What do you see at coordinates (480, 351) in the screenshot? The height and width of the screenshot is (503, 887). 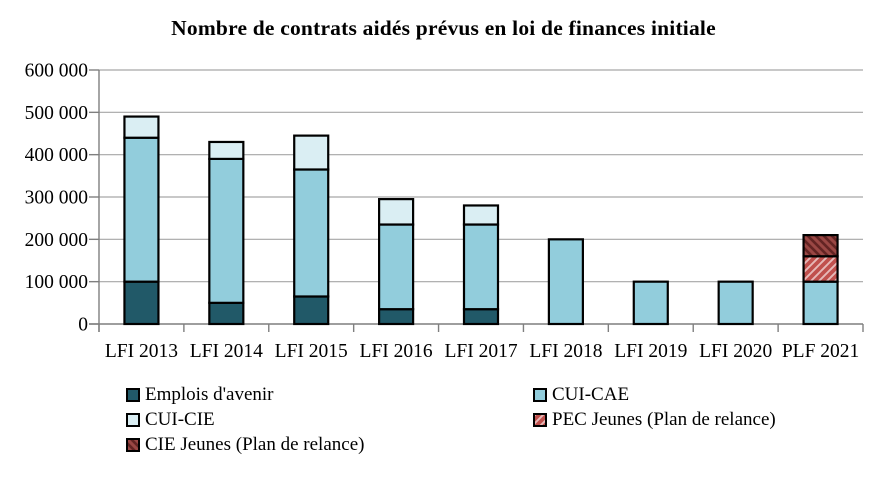 I see `x-axis-label: LFI 2017` at bounding box center [480, 351].